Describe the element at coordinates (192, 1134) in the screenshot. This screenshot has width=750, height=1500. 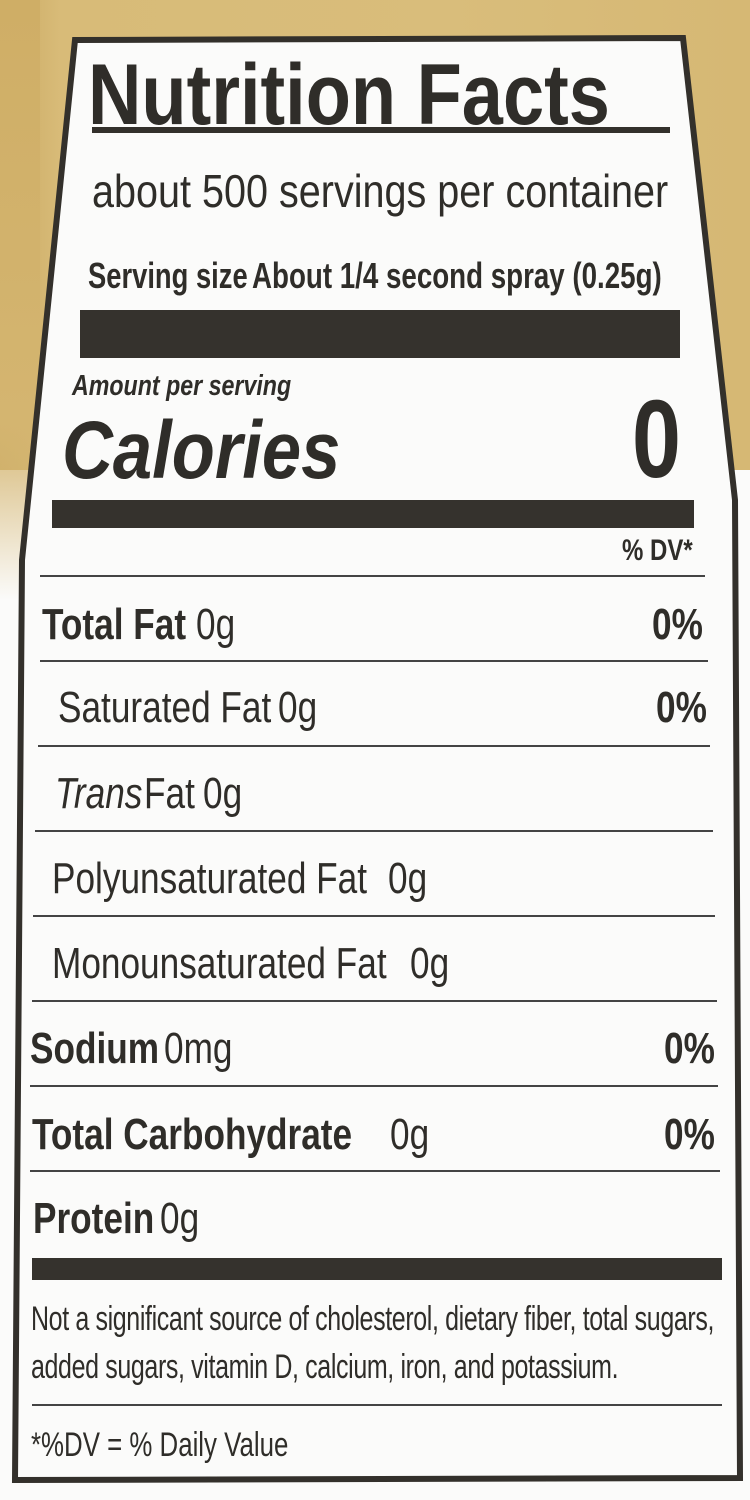
I see `nutrient-name: Total Carbohydrate` at that location.